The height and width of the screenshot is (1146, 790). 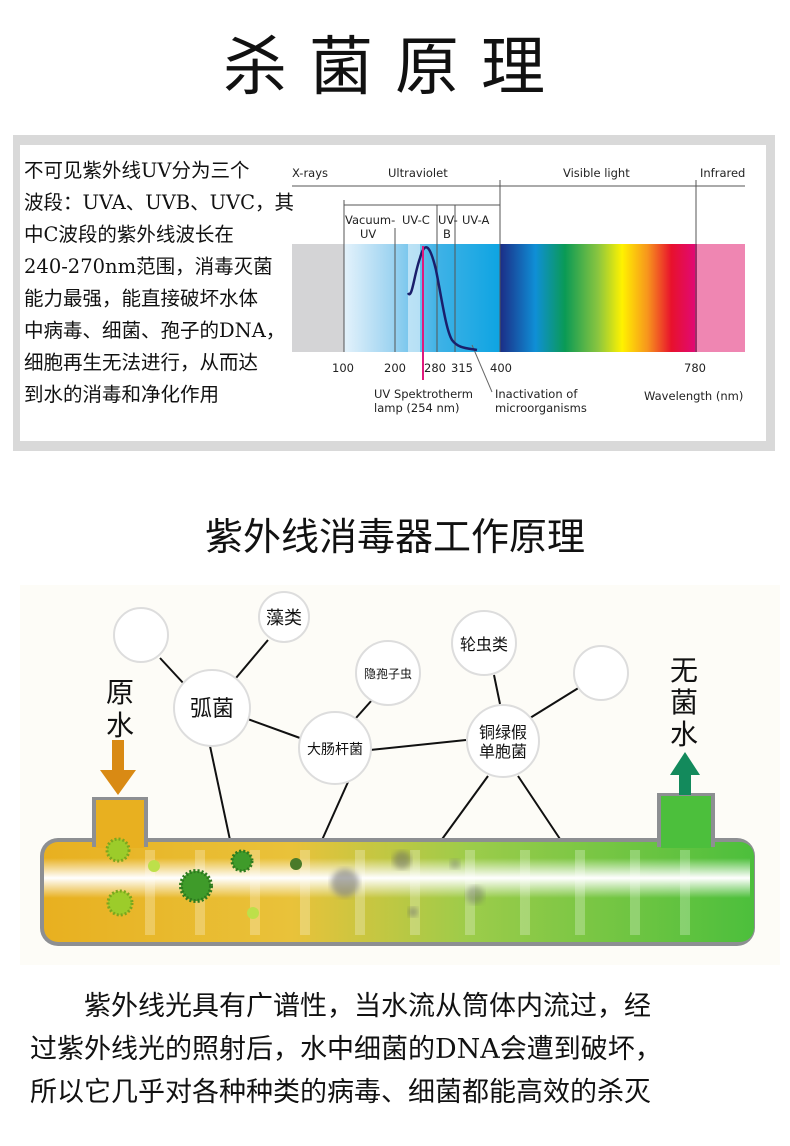 I want to click on intro-line: 中病毒、细菌、孢子的DNA，, so click(x=155, y=330).